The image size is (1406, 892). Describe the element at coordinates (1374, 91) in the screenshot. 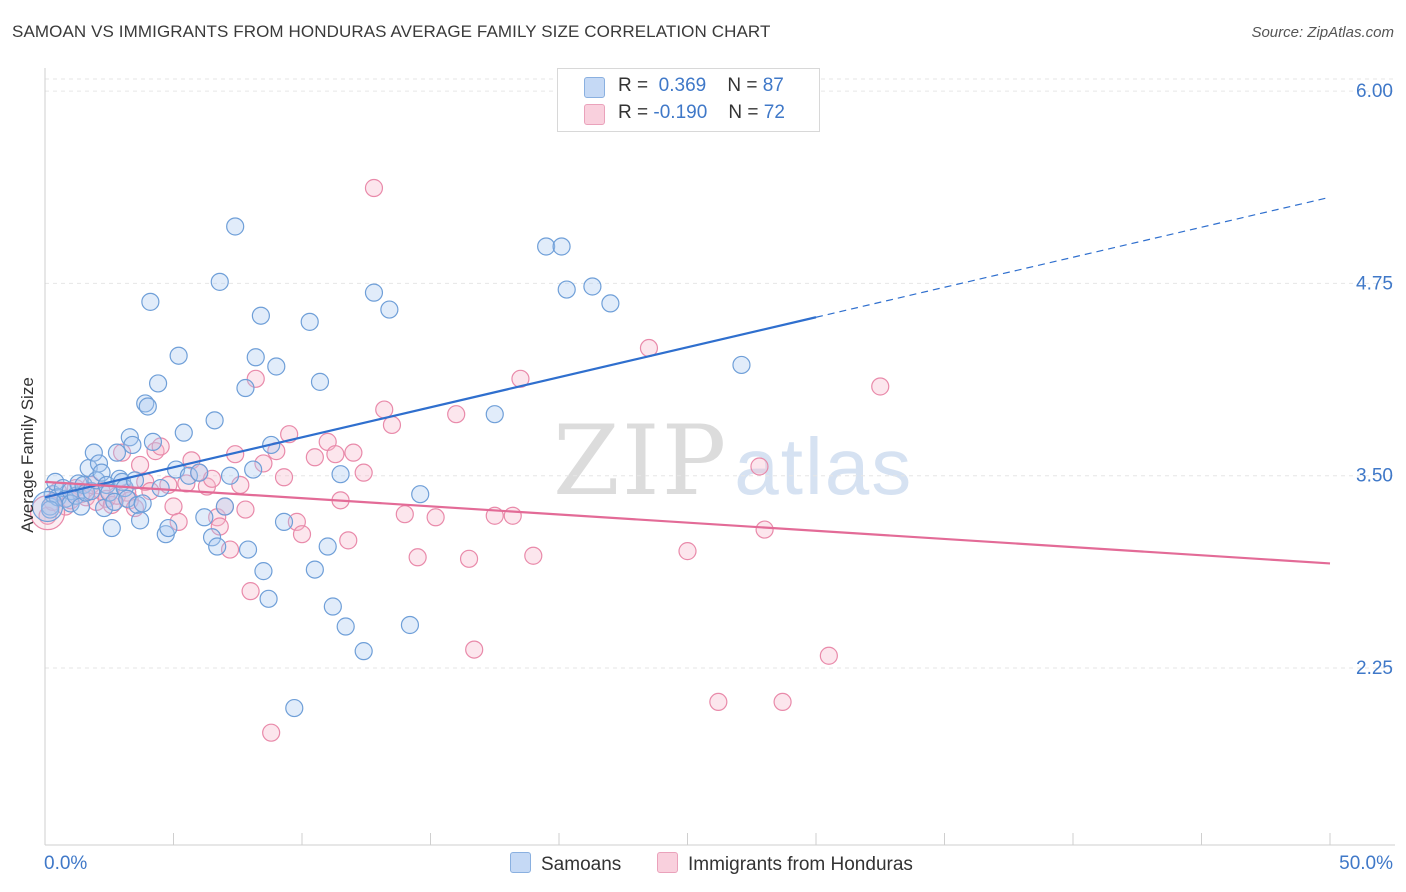

I see `y-tick-label: 6.00` at that location.